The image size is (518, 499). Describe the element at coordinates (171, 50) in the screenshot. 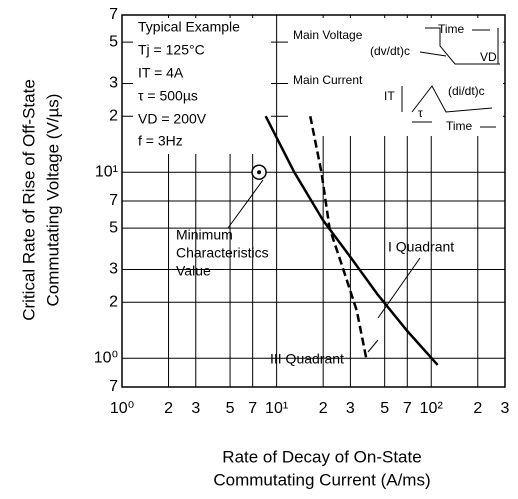

I see `condition: Tj = 125°C` at that location.